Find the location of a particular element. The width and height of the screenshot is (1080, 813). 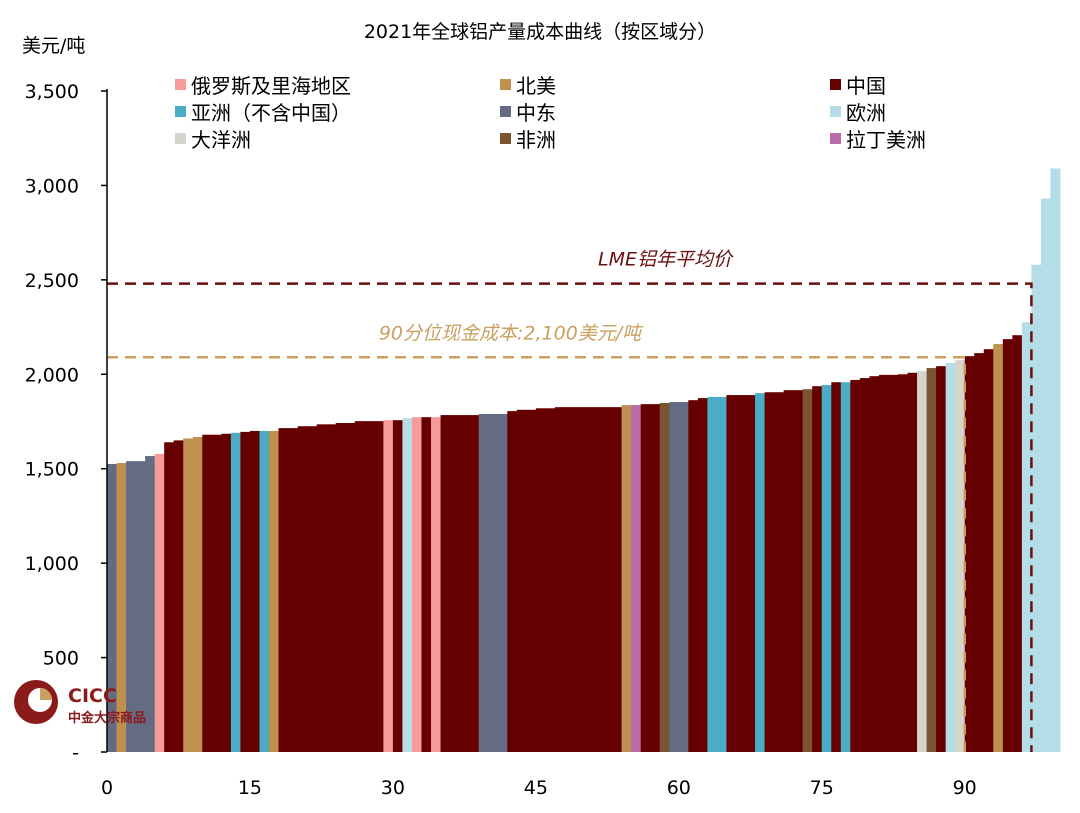

legend-label: 中东 is located at coordinates (536, 113).